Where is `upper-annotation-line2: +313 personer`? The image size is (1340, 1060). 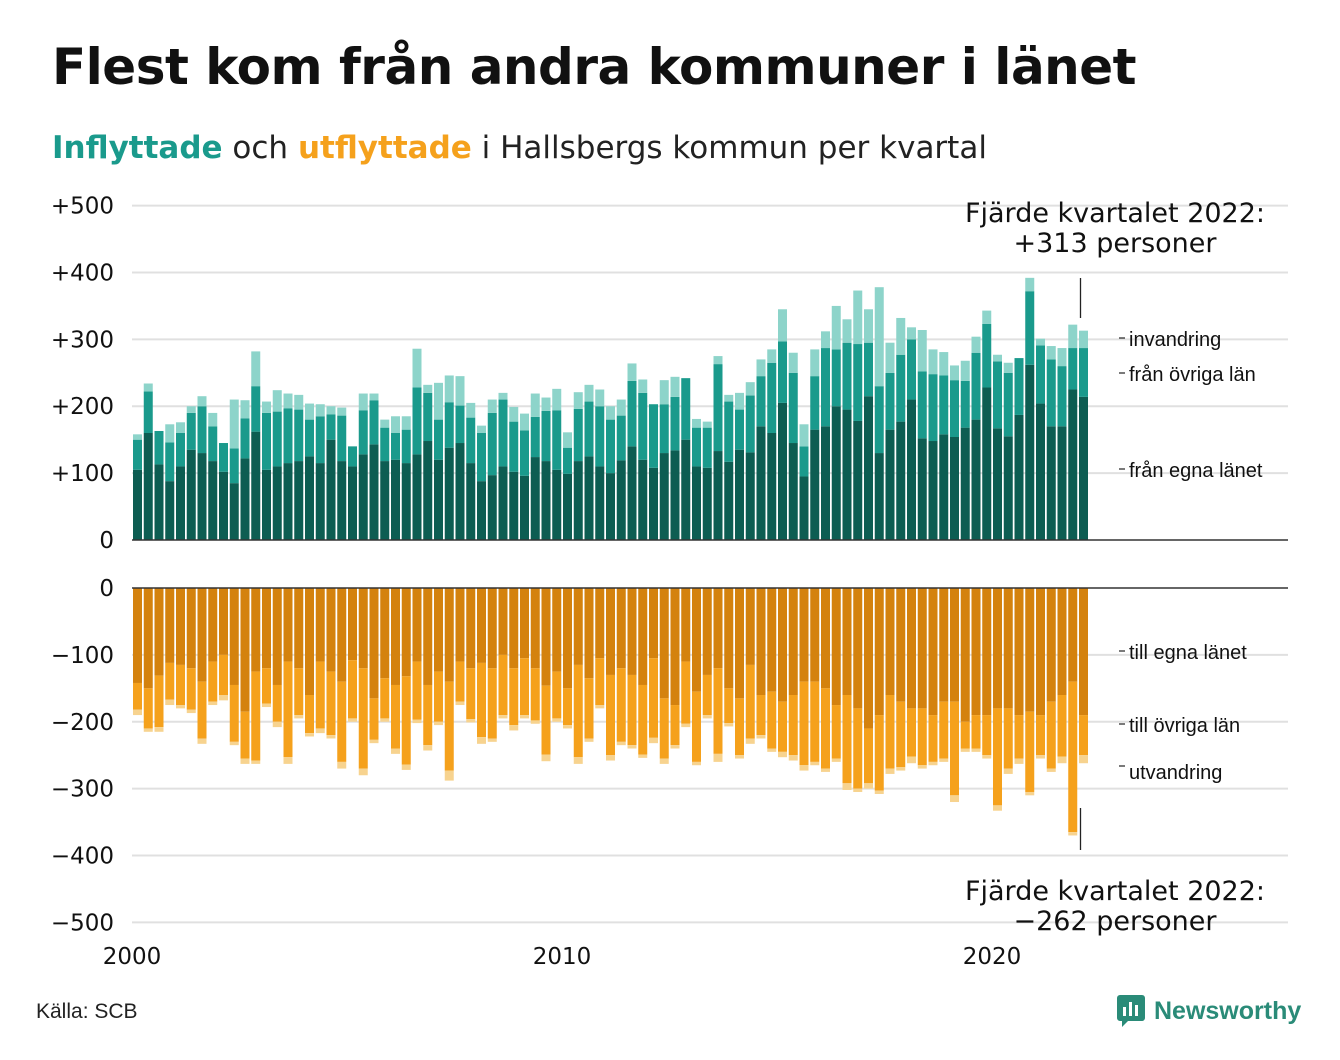 upper-annotation-line2: +313 personer is located at coordinates (1115, 243).